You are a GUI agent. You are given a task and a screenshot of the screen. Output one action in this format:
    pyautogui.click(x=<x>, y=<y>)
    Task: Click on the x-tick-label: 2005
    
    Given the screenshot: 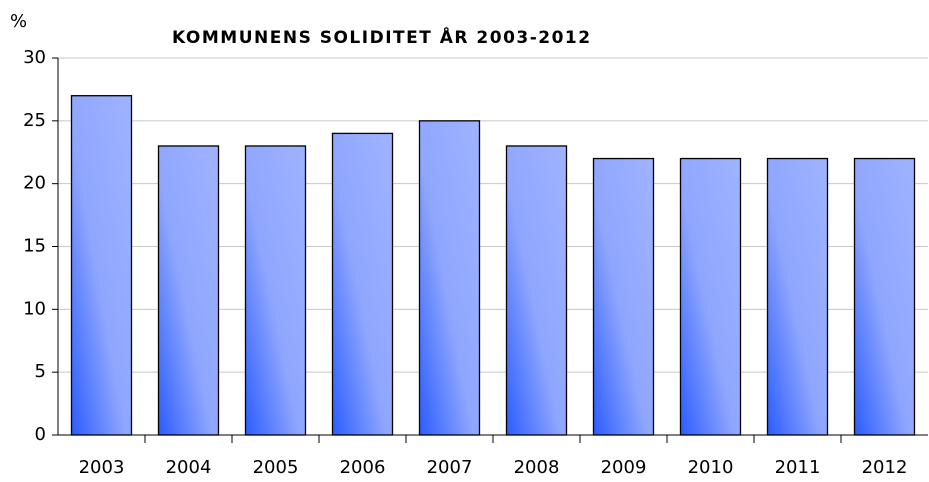 What is the action you would take?
    pyautogui.click(x=276, y=467)
    